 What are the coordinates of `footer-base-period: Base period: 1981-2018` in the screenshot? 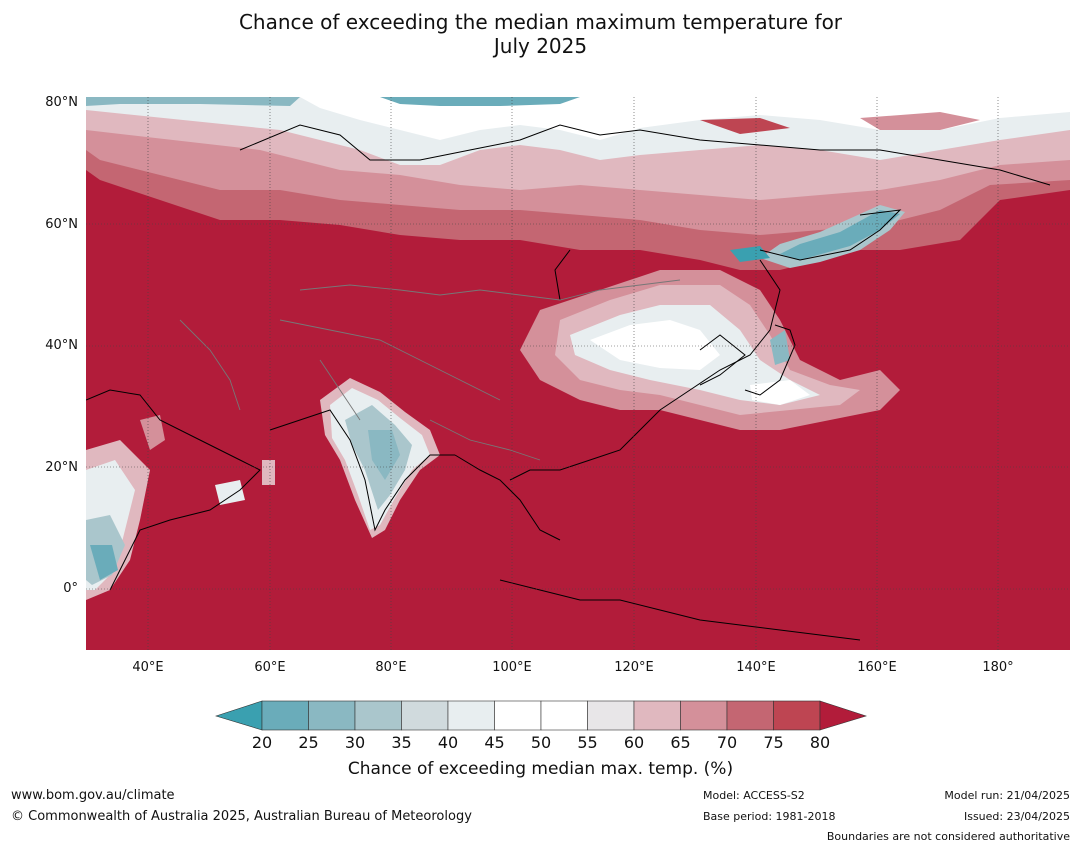 It's located at (769, 816).